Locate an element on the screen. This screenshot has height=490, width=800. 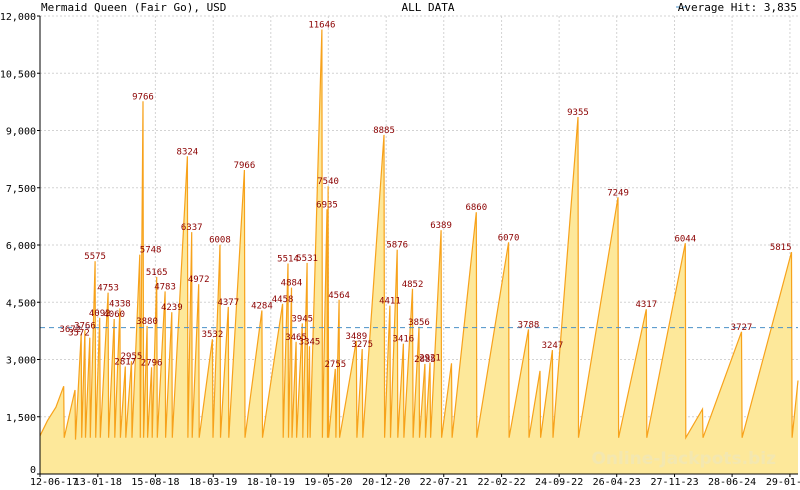
peak-value-label: 7540 is located at coordinates (328, 182).